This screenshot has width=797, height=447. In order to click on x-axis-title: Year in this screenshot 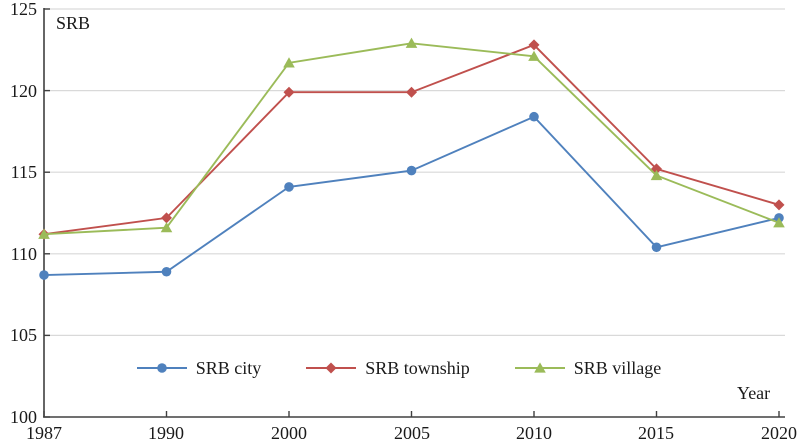, I will do `click(754, 393)`.